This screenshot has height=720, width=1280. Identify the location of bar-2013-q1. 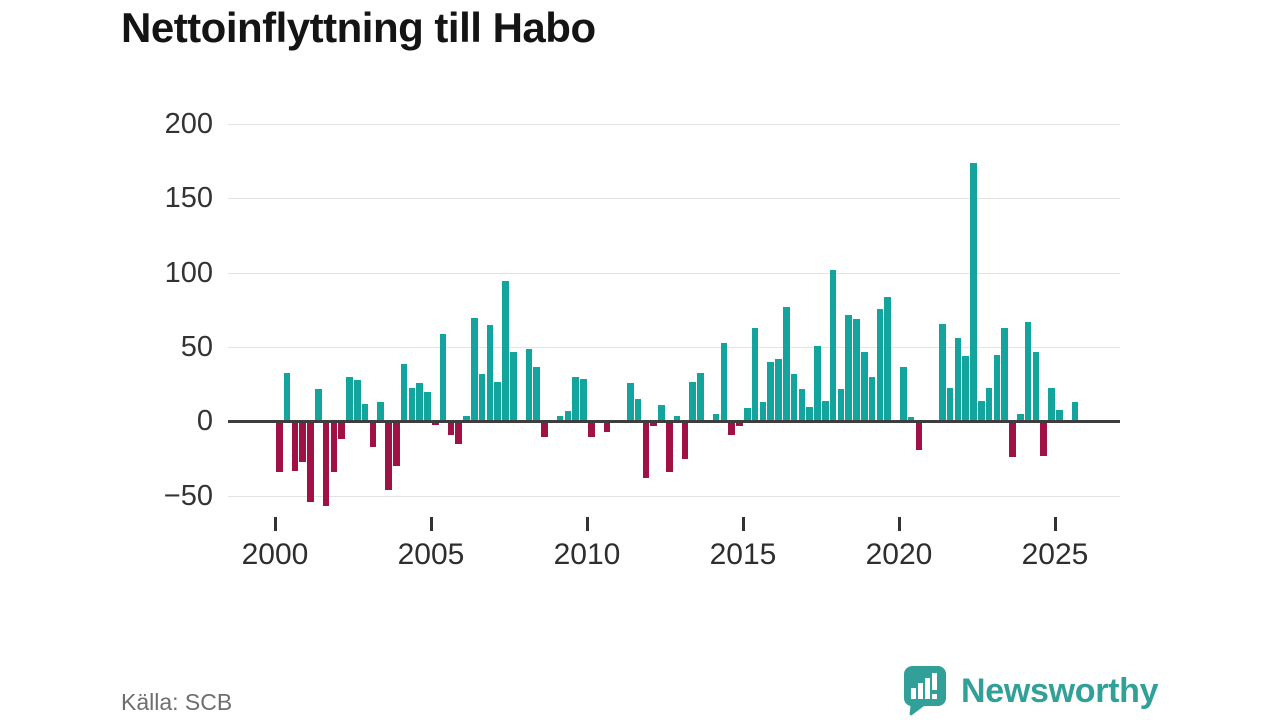
(685, 440).